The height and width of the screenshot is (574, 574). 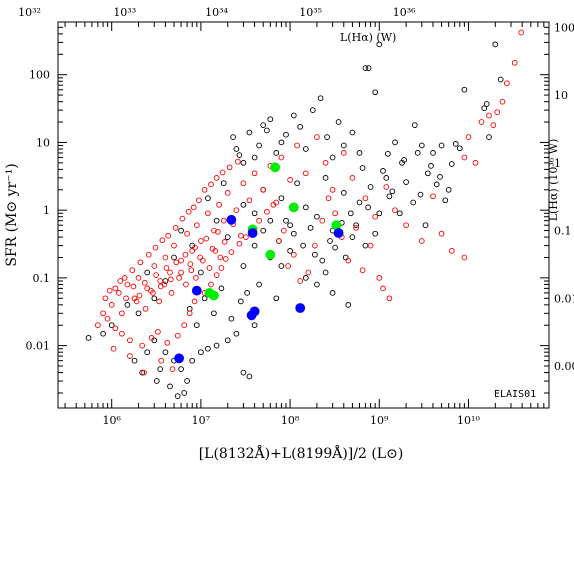 What do you see at coordinates (310, 12) in the screenshot?
I see `top-tick-label: 10³⁵` at bounding box center [310, 12].